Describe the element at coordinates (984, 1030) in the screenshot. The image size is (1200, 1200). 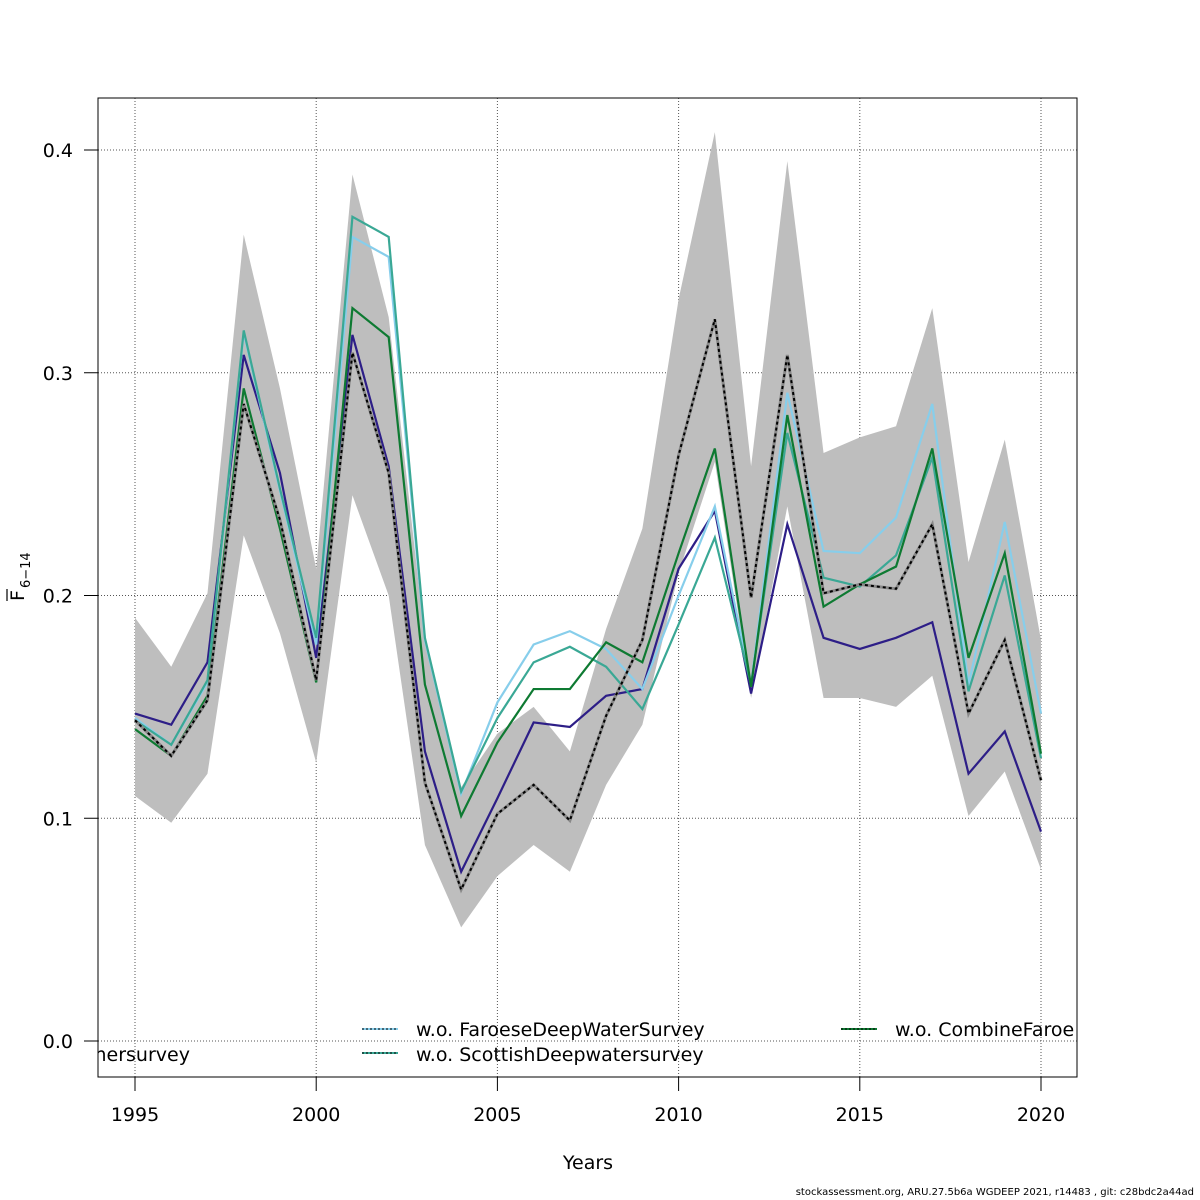
I see `legend-label: w.o. CombineFaroe` at that location.